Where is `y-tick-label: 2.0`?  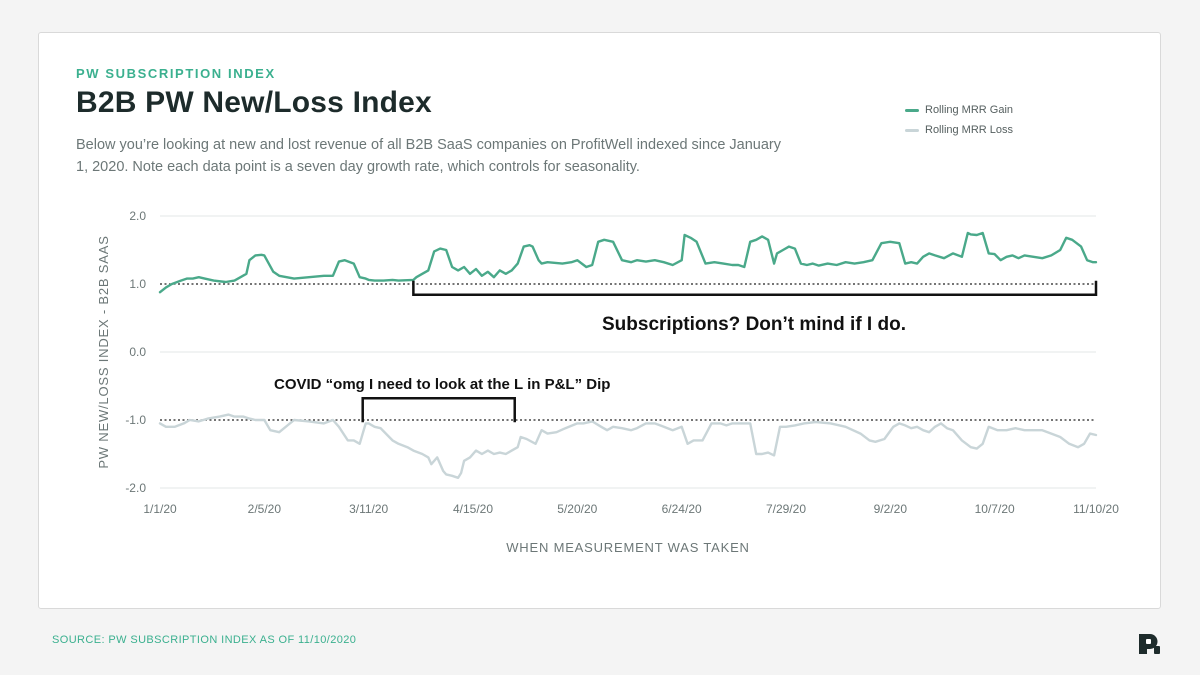 y-tick-label: 2.0 is located at coordinates (137, 216).